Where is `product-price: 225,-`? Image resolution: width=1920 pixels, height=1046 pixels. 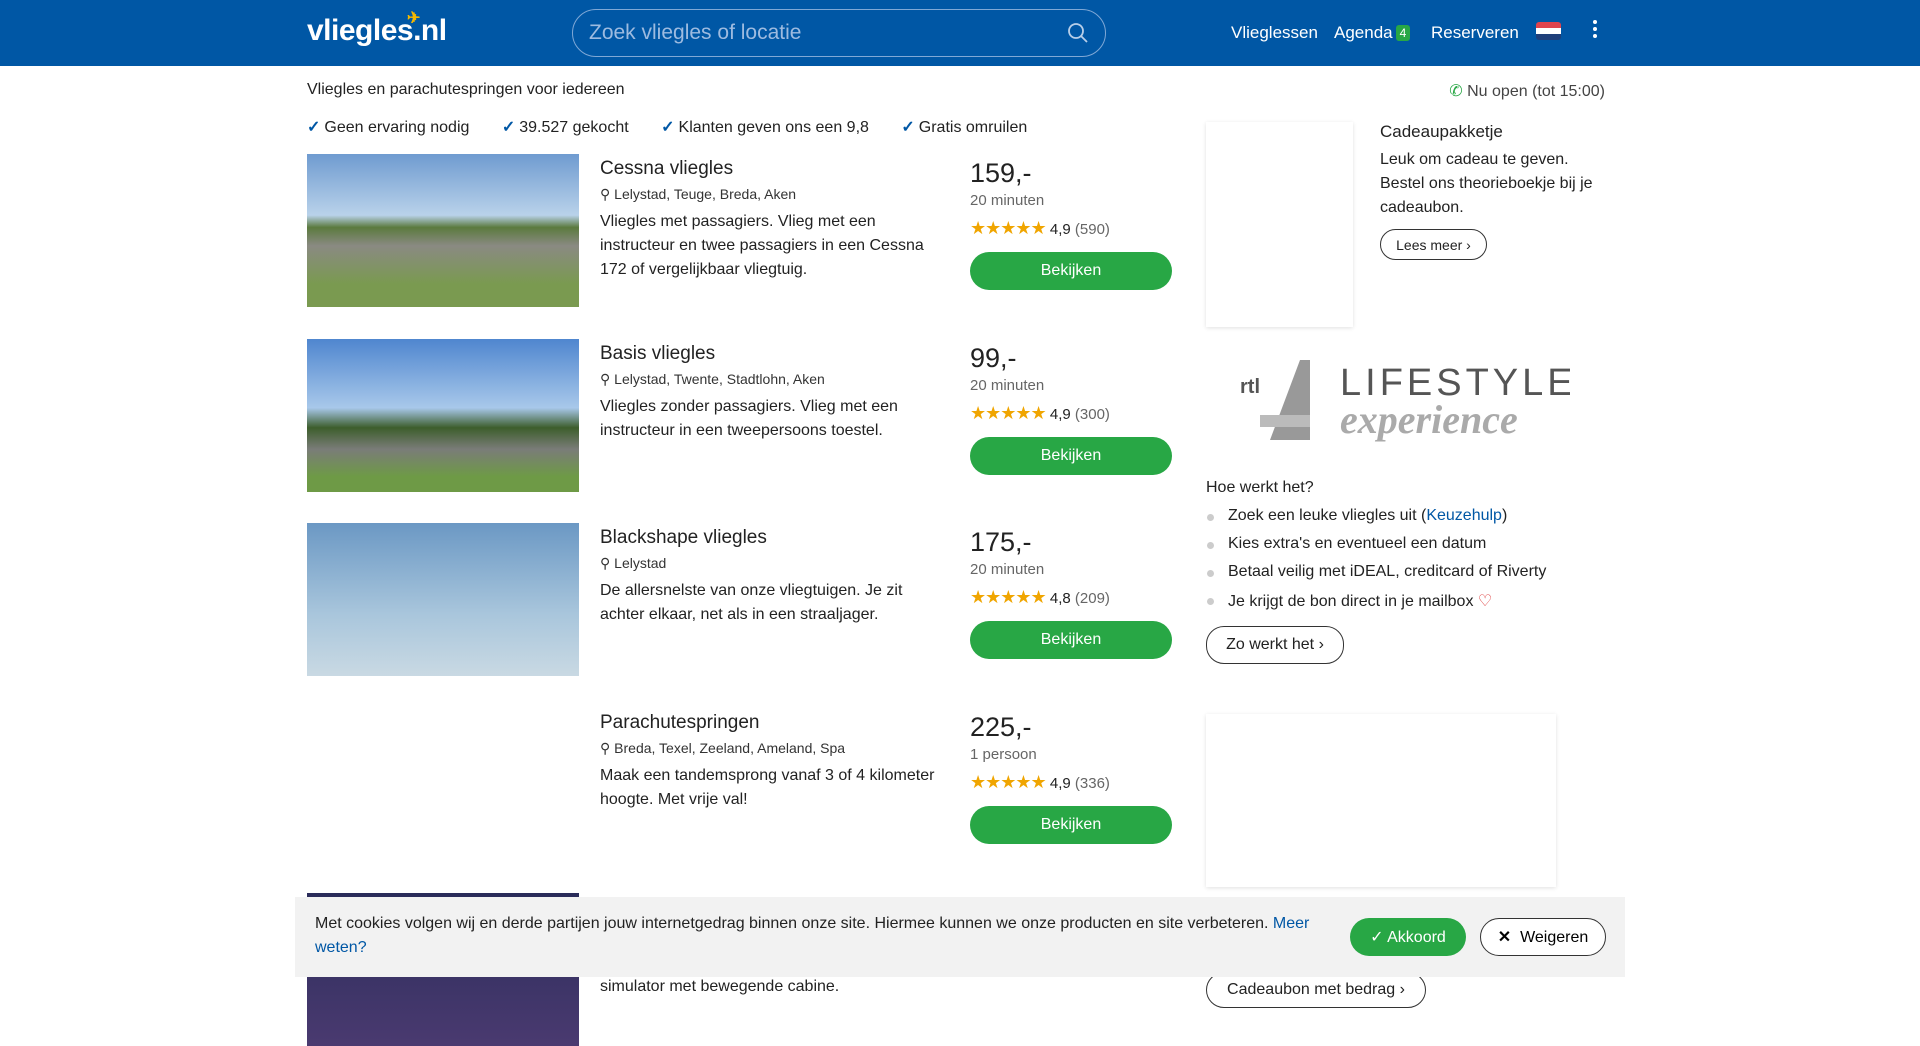
product-price: 225,- is located at coordinates (1001, 727).